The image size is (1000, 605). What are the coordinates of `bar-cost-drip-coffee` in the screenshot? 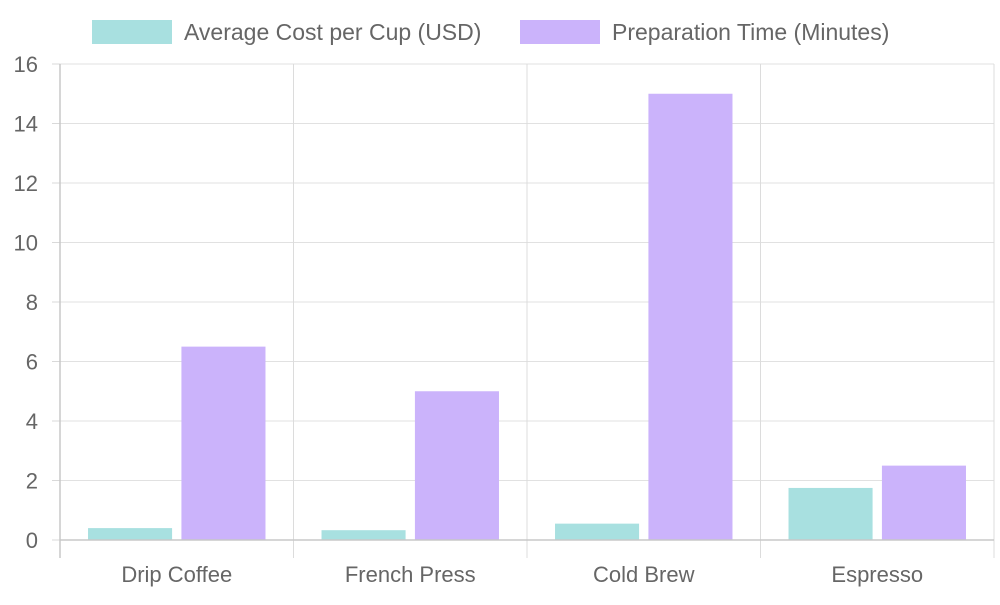 It's located at (130, 534).